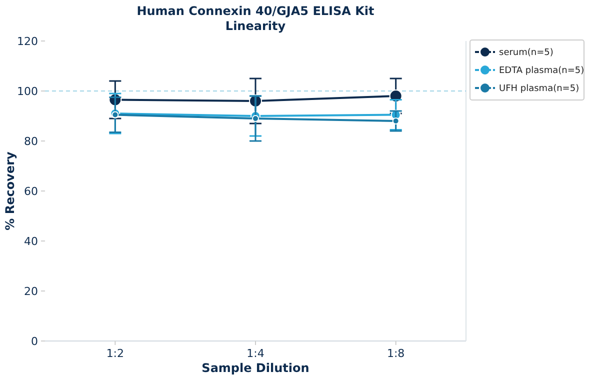 This screenshot has width=590, height=380. Describe the element at coordinates (541, 71) in the screenshot. I see `legend-label: EDTA plasma(n=5)` at that location.